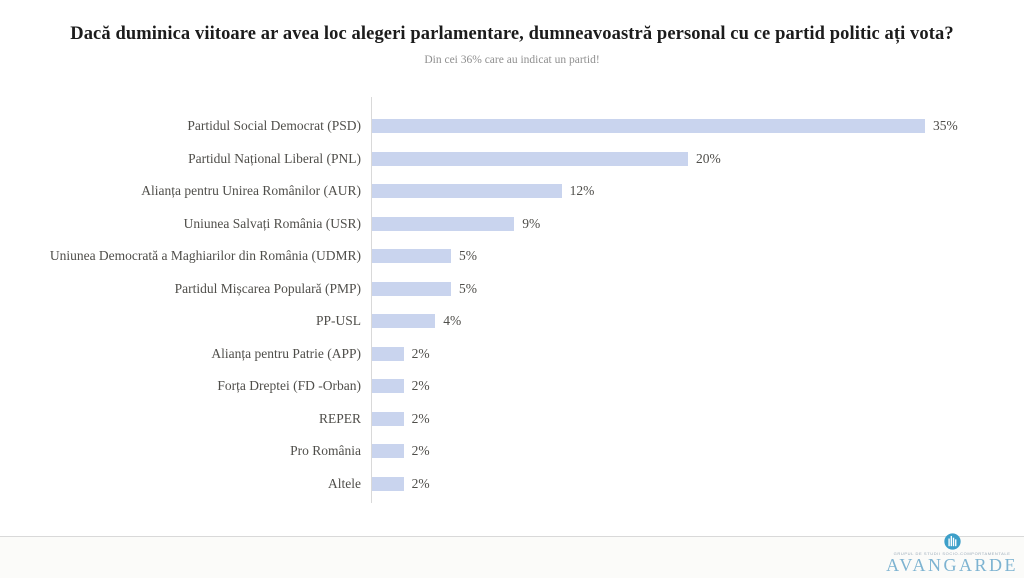 The height and width of the screenshot is (578, 1024). What do you see at coordinates (512, 354) in the screenshot?
I see `chart-row: Alianța pentru Patrie (APP) 2%` at bounding box center [512, 354].